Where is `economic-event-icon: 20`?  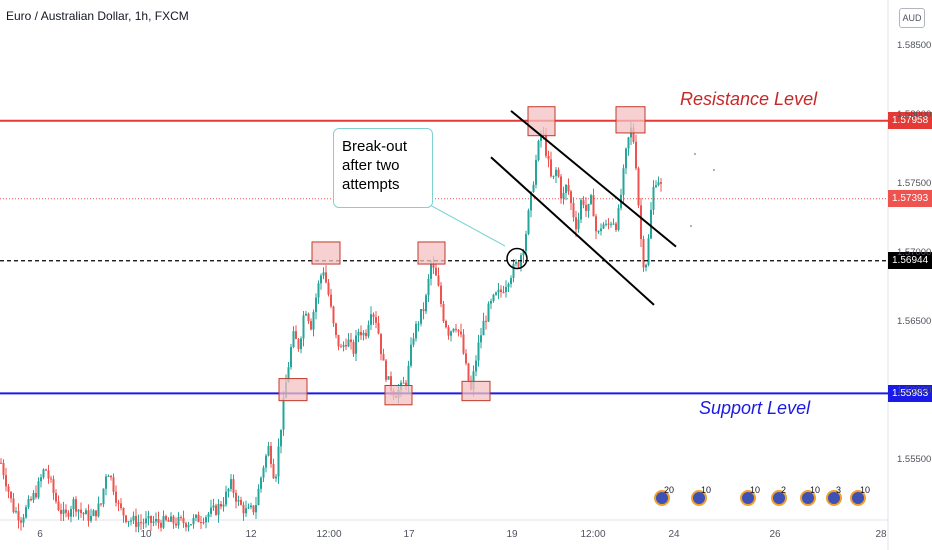
economic-event-icon: 20 is located at coordinates (665, 498).